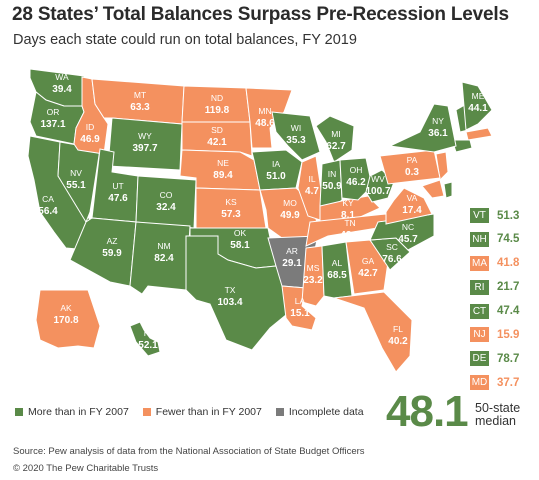 The width and height of the screenshot is (539, 480). Describe the element at coordinates (479, 263) in the screenshot. I see `small-state-abbr: MA` at that location.